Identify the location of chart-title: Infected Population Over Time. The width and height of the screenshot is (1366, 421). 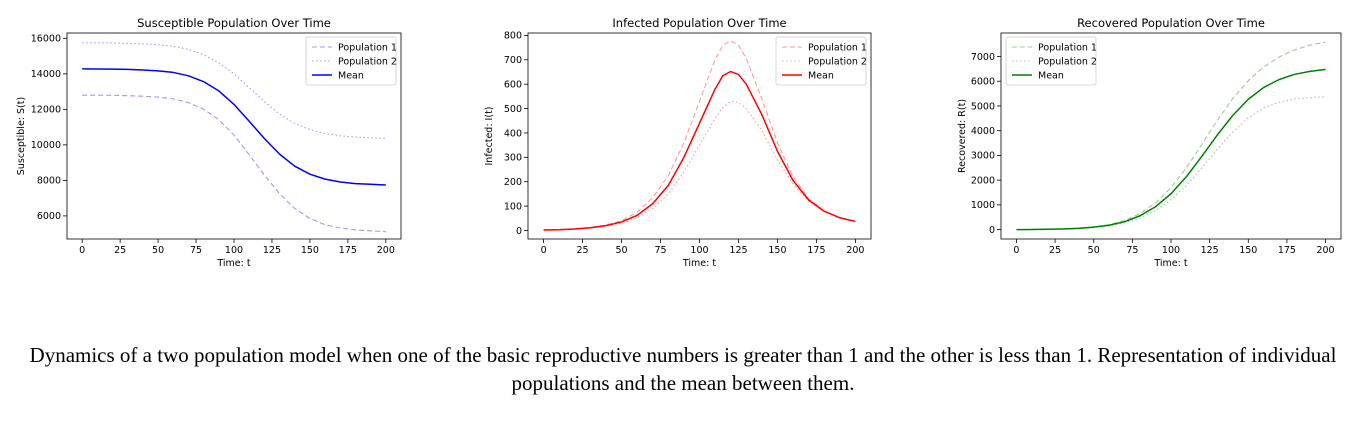
(699, 23).